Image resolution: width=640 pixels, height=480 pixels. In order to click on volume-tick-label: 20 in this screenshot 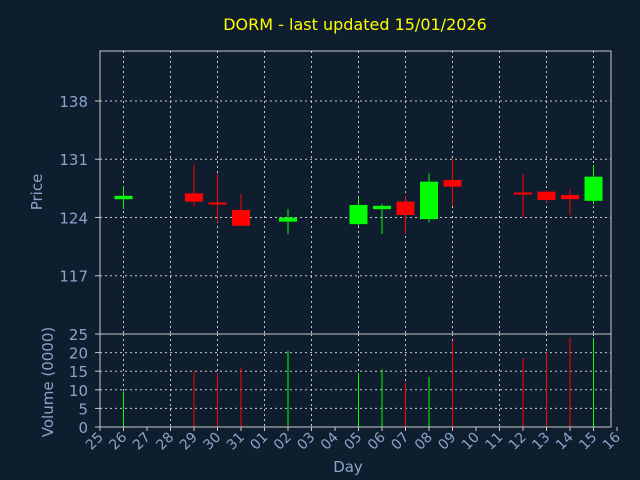, I will do `click(78, 354)`.